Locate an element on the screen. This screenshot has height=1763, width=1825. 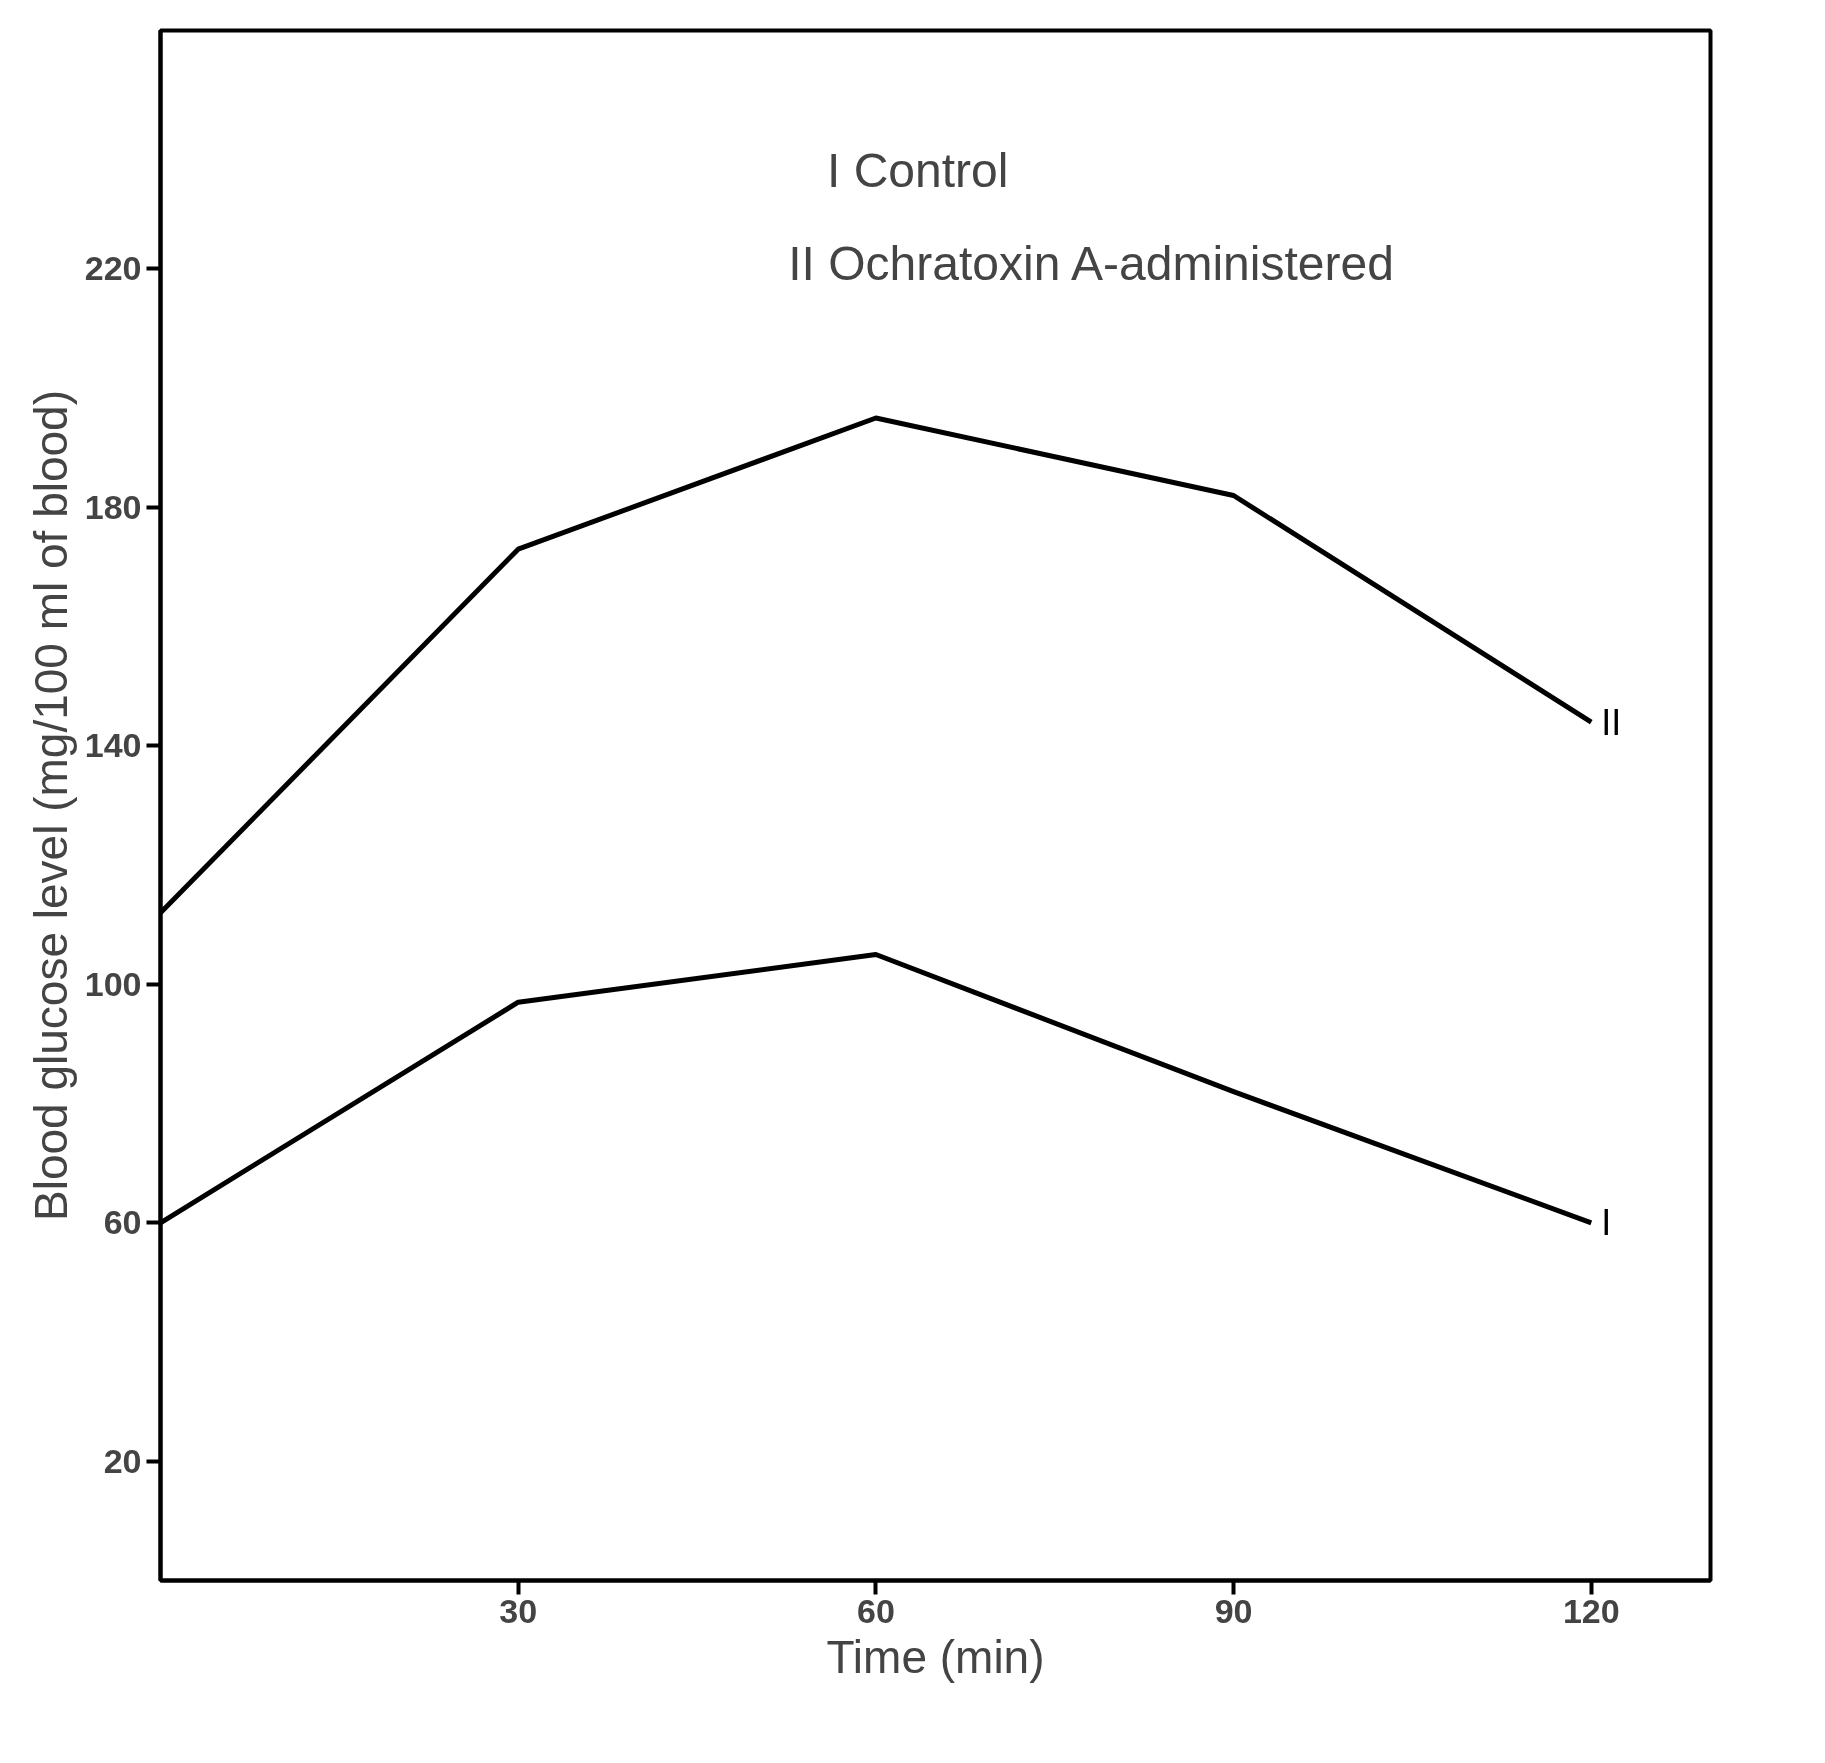
y-tick-label: 100 is located at coordinates (113, 983).